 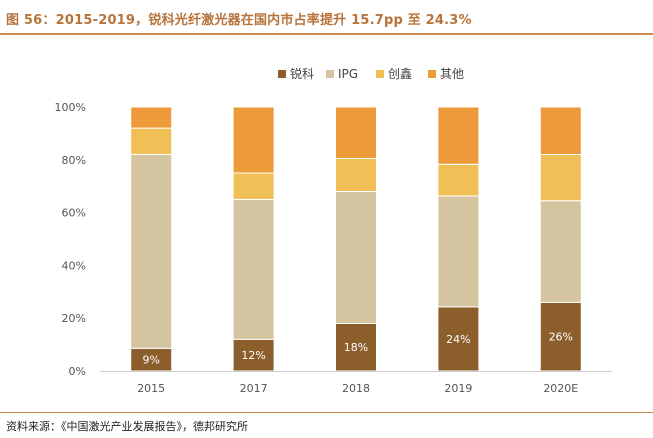 What do you see at coordinates (253, 140) in the screenshot?
I see `bar-segment-其他-2017` at bounding box center [253, 140].